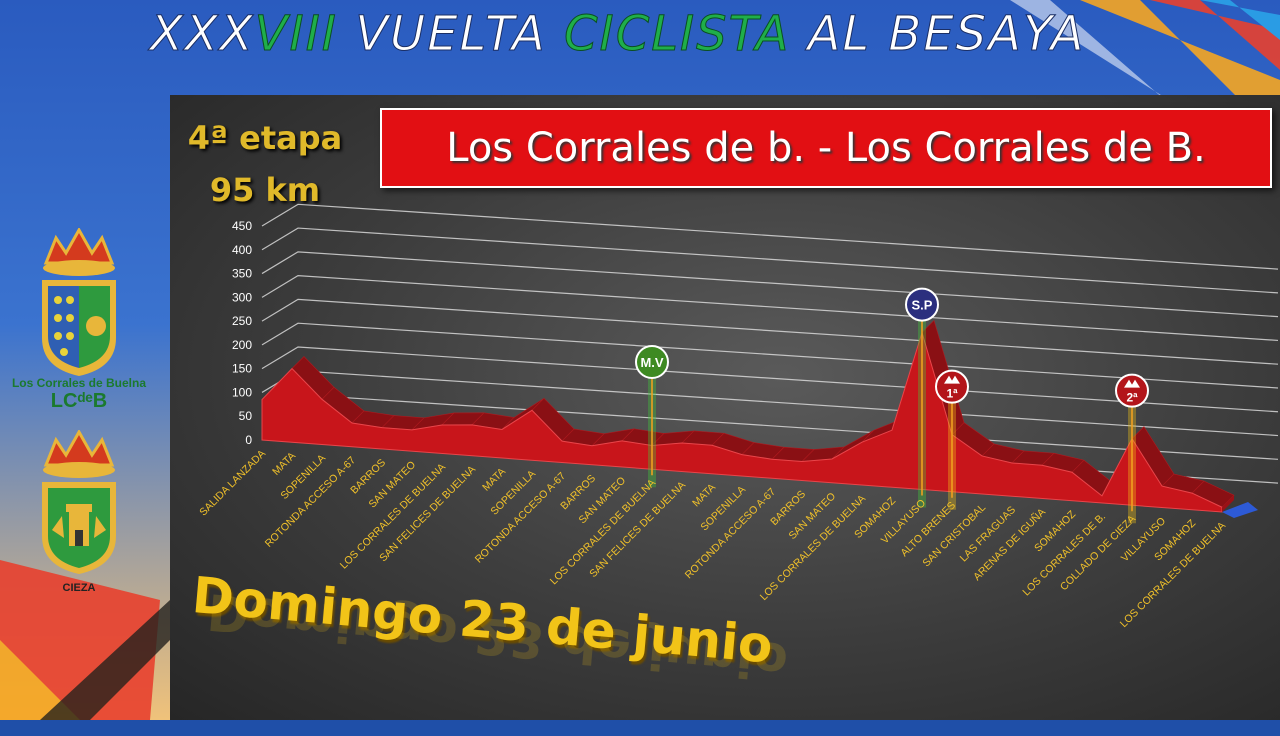  I want to click on event-title-part: XXX, so click(202, 34).